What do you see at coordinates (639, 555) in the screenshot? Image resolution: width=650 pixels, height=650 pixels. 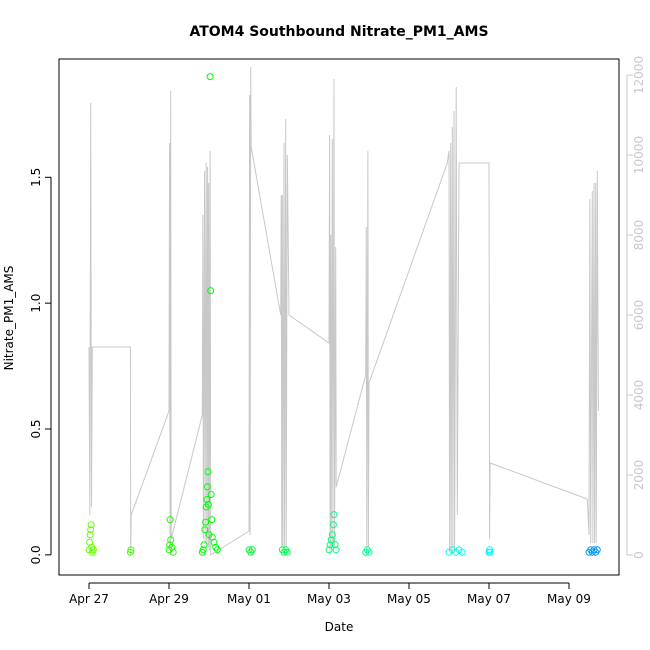 I see `y2-tick-label: 0` at bounding box center [639, 555].